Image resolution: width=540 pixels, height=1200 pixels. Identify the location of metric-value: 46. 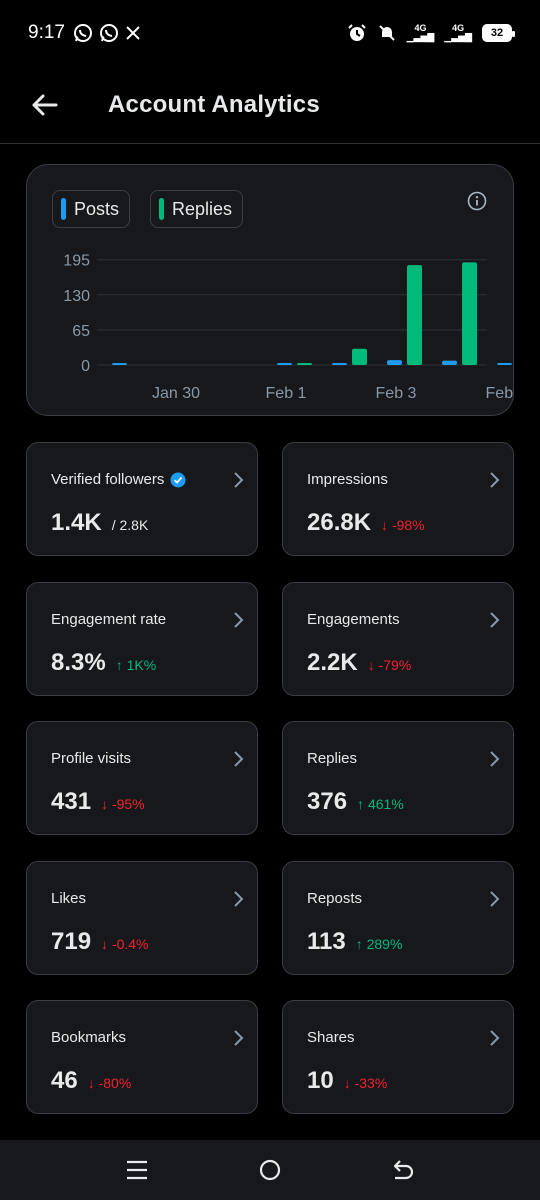
(64, 1080).